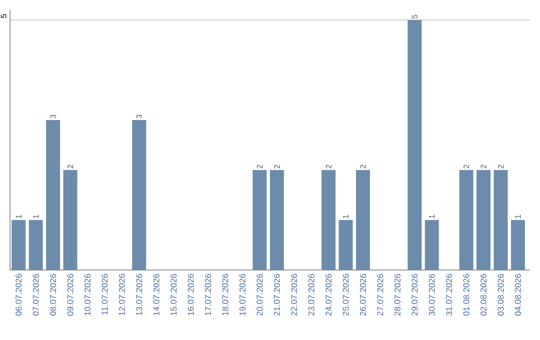  I want to click on x-tick-label: 10.07.2026, so click(87, 295).